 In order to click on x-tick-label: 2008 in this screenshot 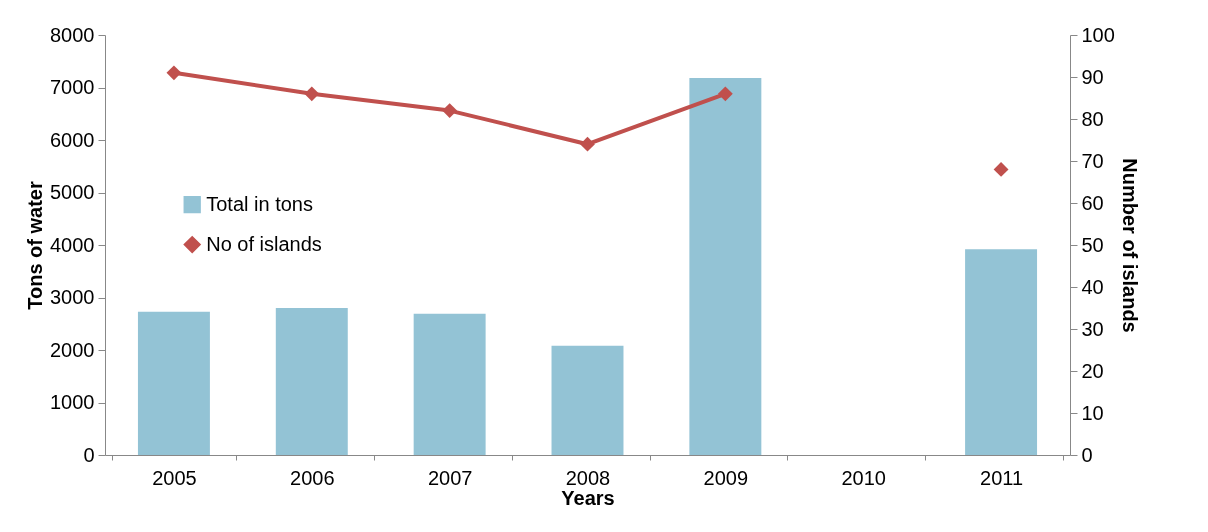, I will do `click(588, 477)`.